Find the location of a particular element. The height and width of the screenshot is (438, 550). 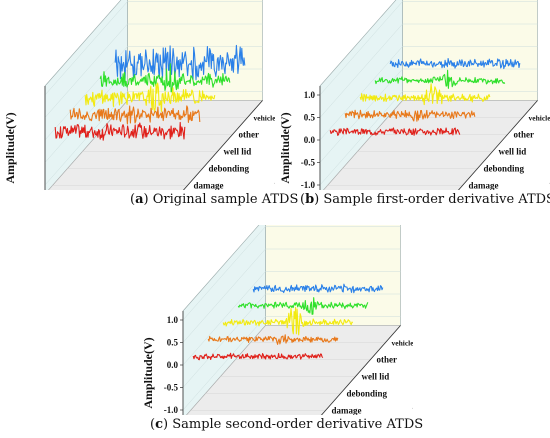

caption-a-text: Original sample ATDS is located at coordinates (225, 199).